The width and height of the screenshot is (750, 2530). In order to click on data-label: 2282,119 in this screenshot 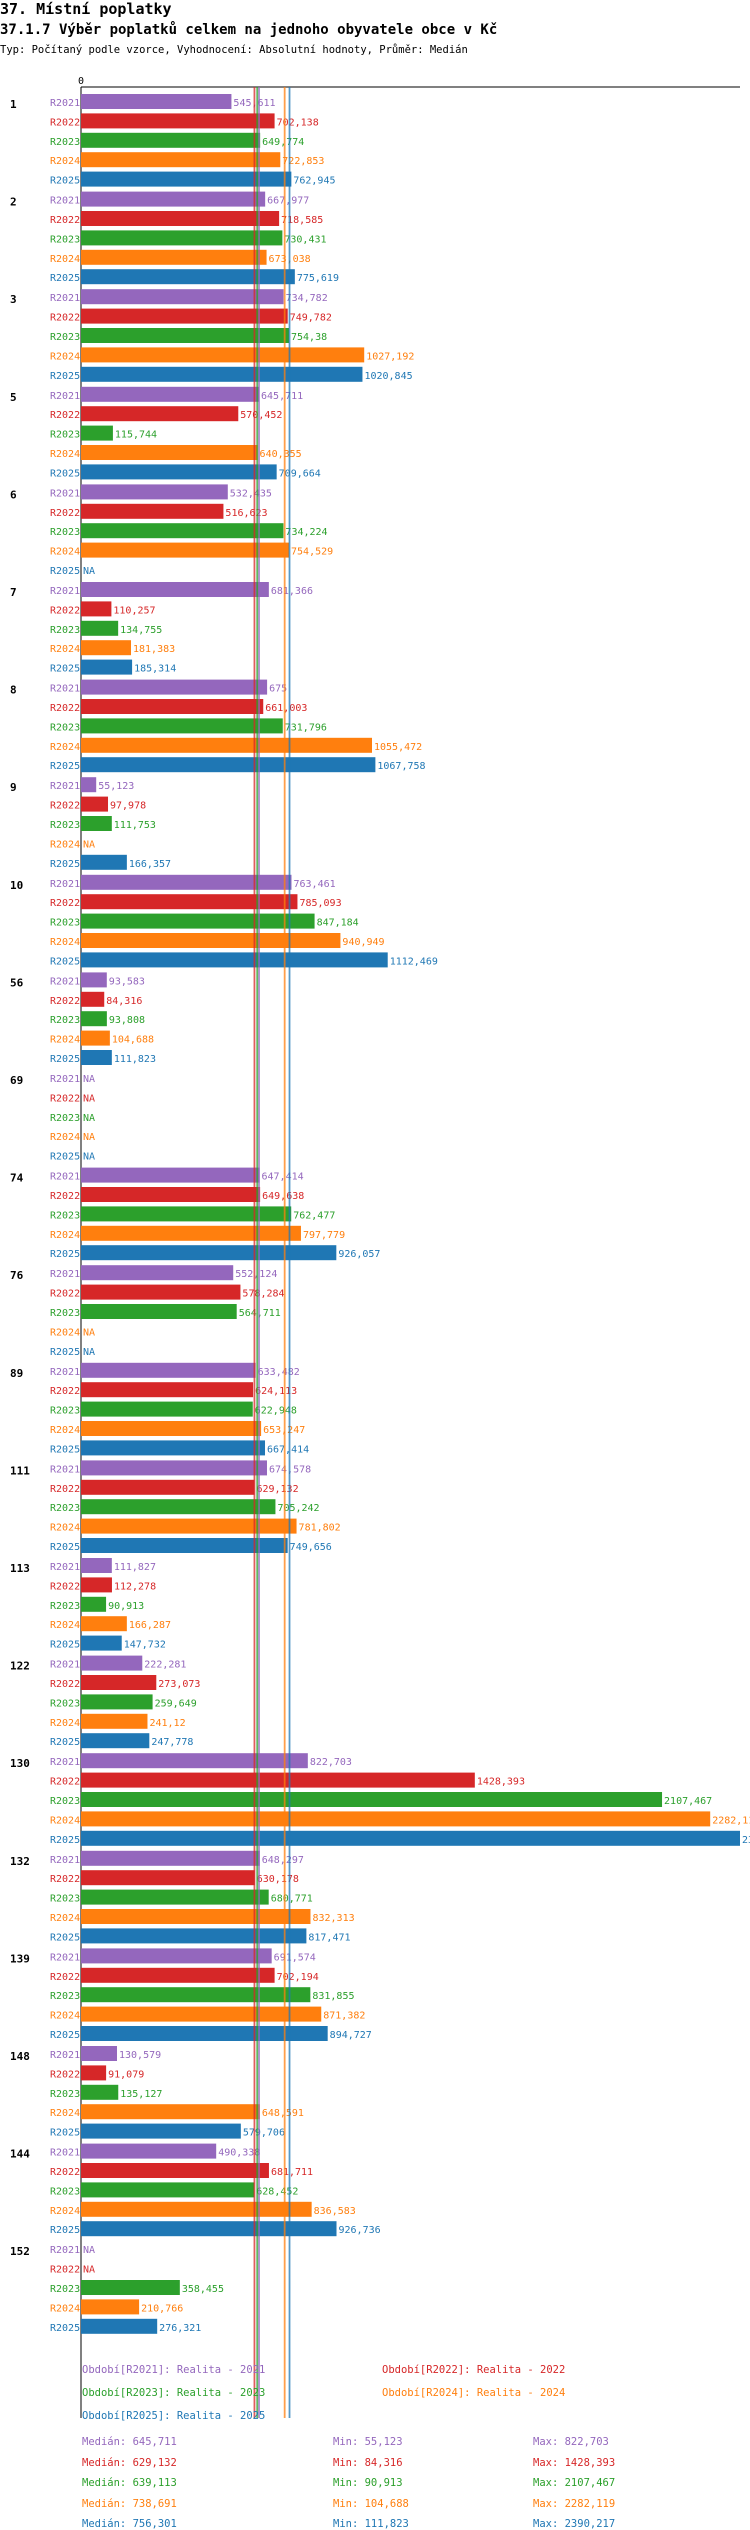, I will do `click(731, 1820)`.